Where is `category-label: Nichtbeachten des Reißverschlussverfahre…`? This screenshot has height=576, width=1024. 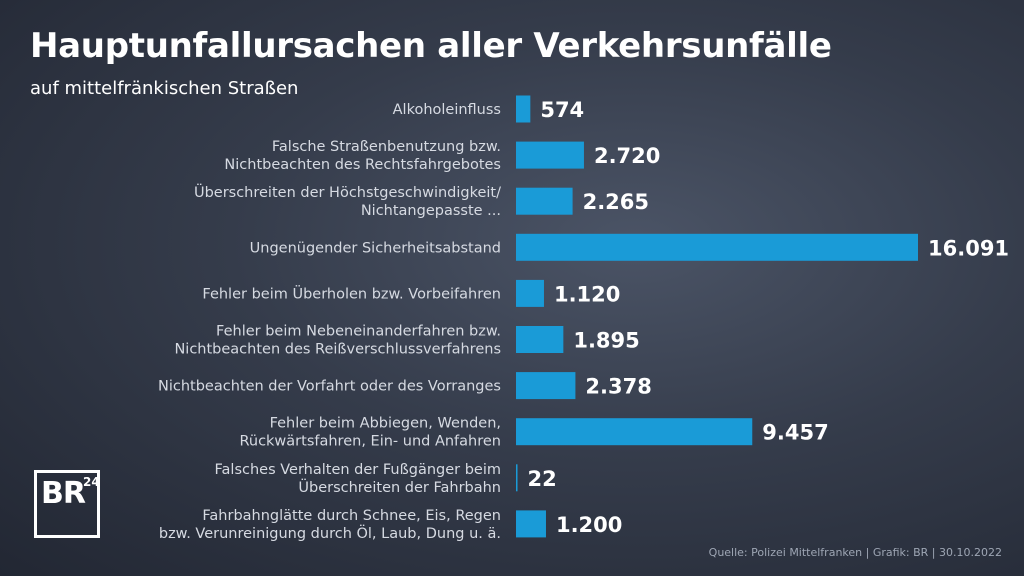
category-label: Nichtbeachten des Reißverschlussverfahre… is located at coordinates (337, 350).